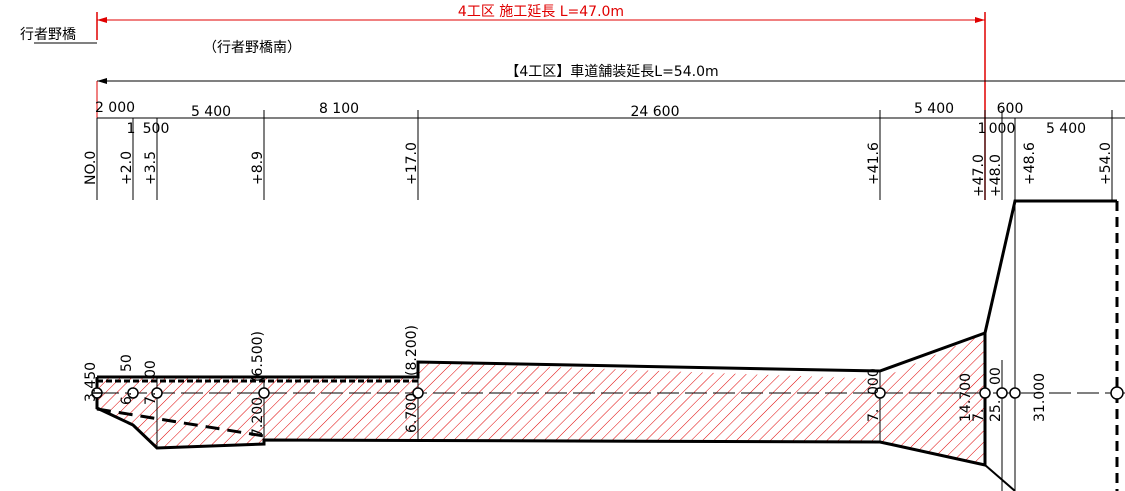  What do you see at coordinates (151, 369) in the screenshot?
I see `width-00: 00` at bounding box center [151, 369].